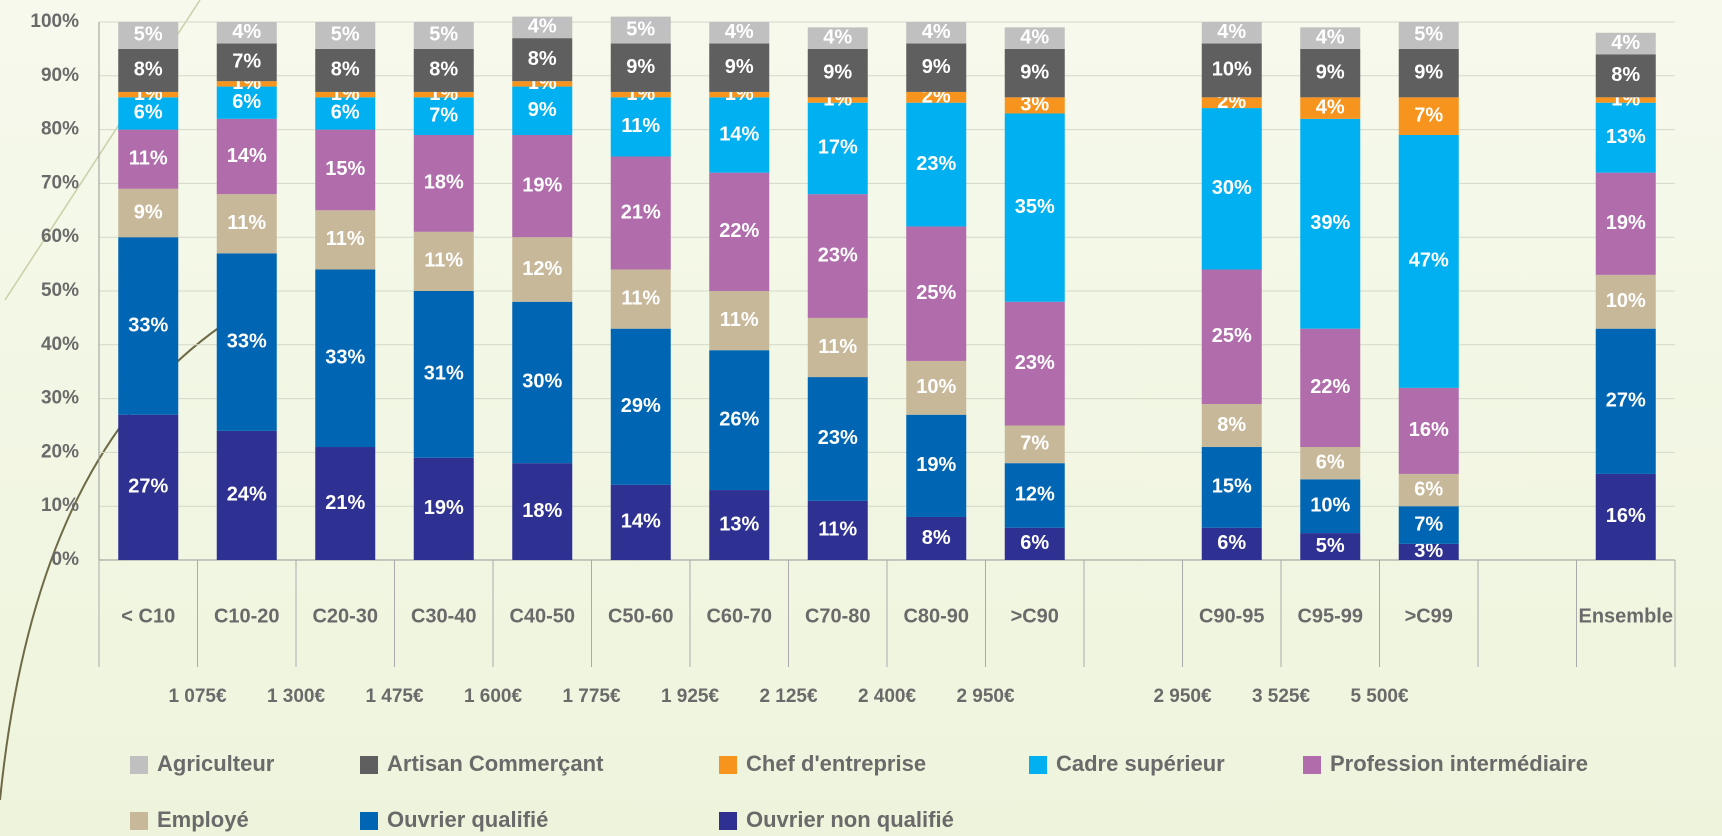  Describe the element at coordinates (443, 35) in the screenshot. I see `data-label: 5%` at that location.